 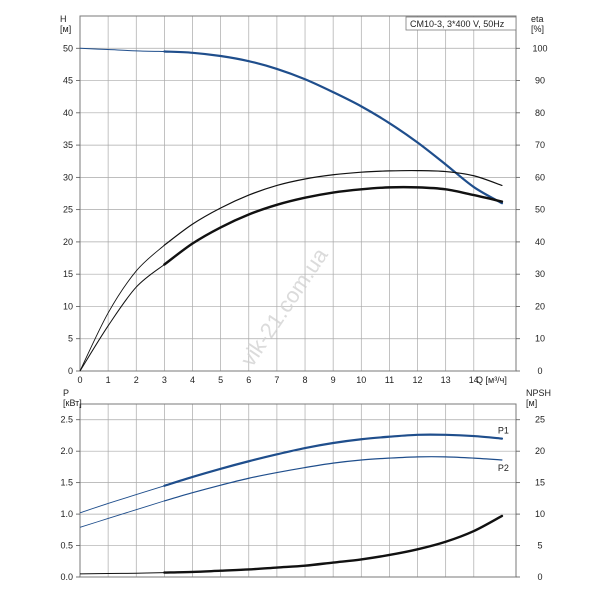 I want to click on curve-eta_hydraulic-low-flow, so click(x=122, y=308).